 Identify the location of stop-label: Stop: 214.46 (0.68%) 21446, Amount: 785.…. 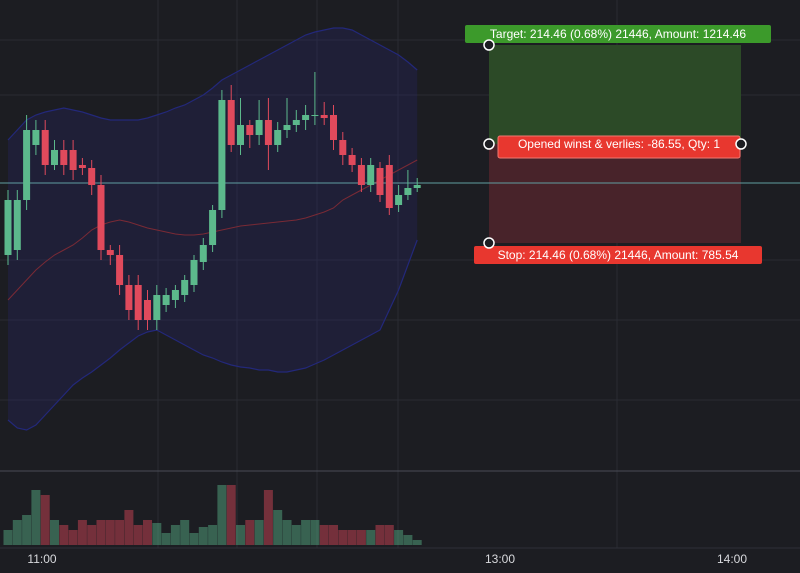
(618, 255).